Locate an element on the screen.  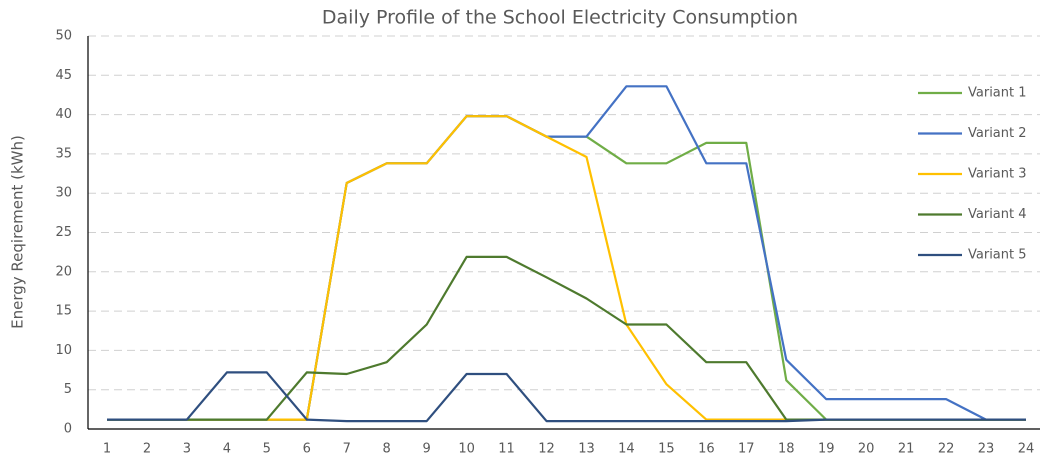
x-tick-label: 2 is located at coordinates (147, 449).